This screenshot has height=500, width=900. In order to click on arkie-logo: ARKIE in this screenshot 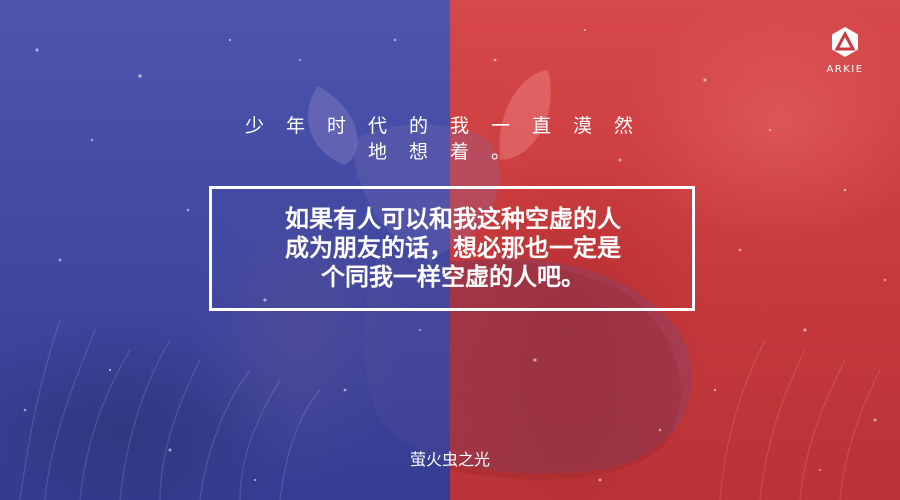, I will do `click(845, 50)`.